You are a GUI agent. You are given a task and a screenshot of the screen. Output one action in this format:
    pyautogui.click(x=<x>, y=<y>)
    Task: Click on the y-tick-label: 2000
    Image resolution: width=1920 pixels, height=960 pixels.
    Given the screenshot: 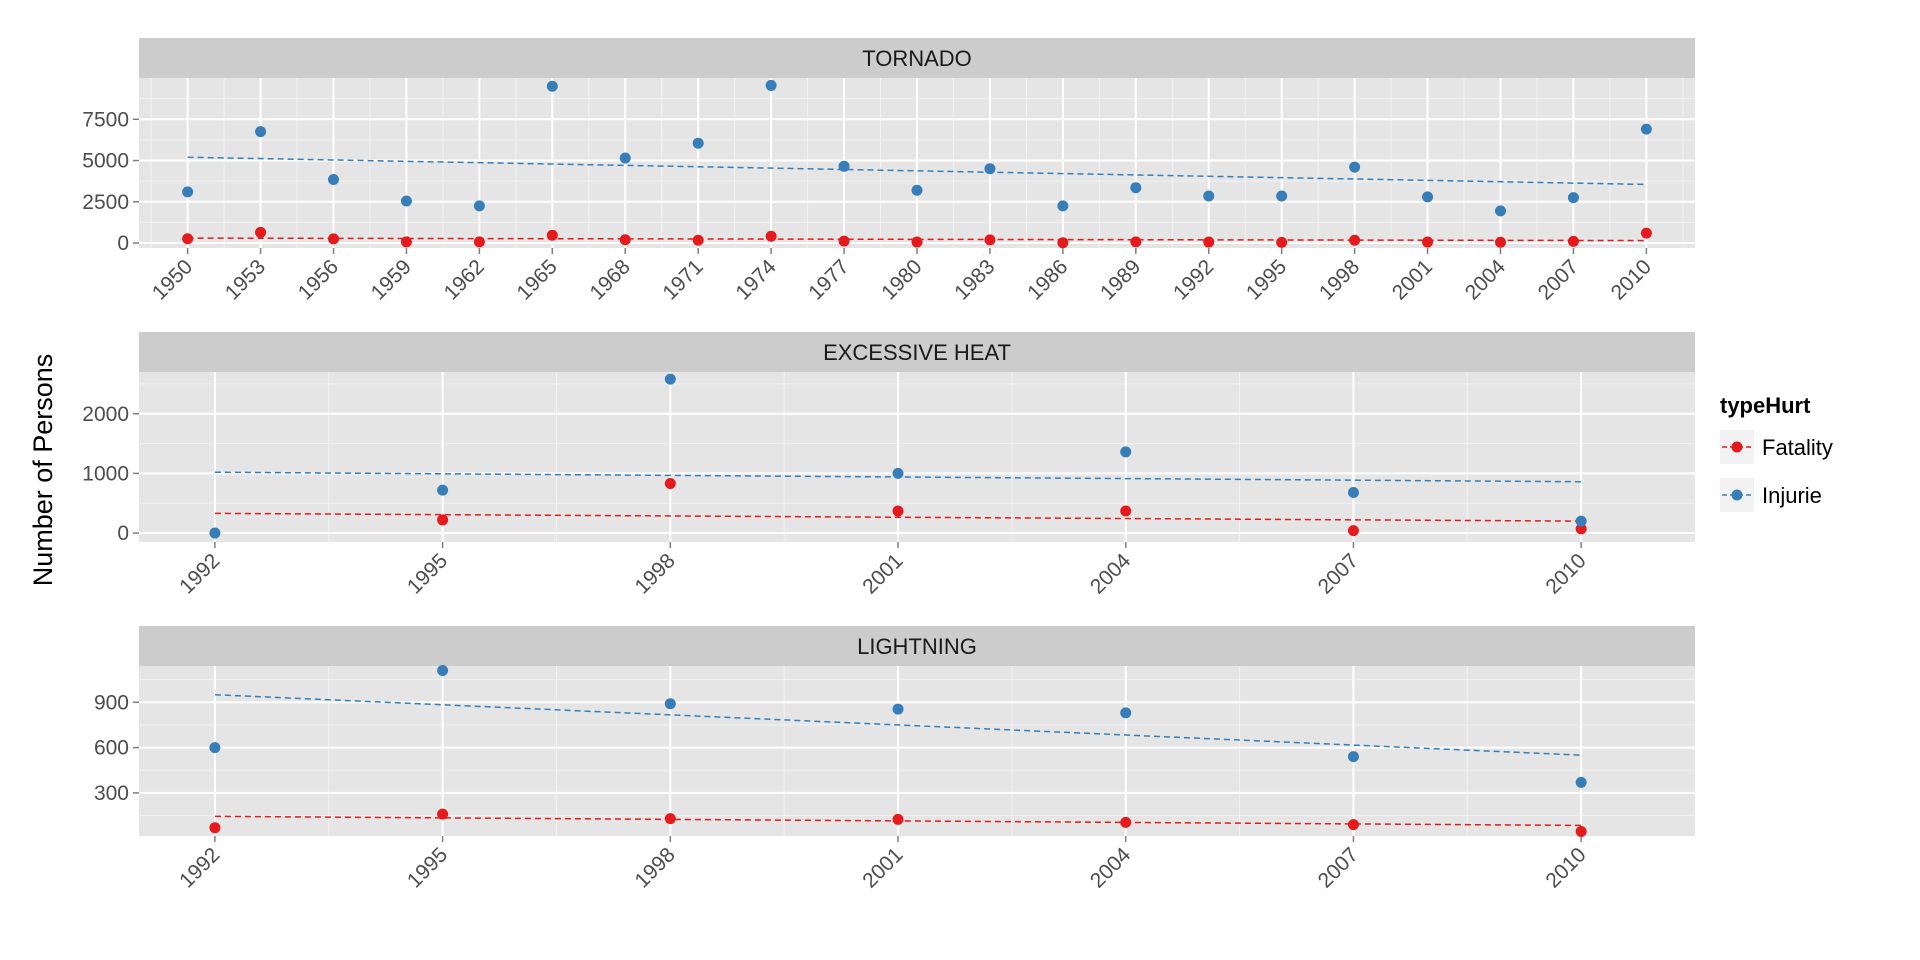 What is the action you would take?
    pyautogui.click(x=105, y=414)
    